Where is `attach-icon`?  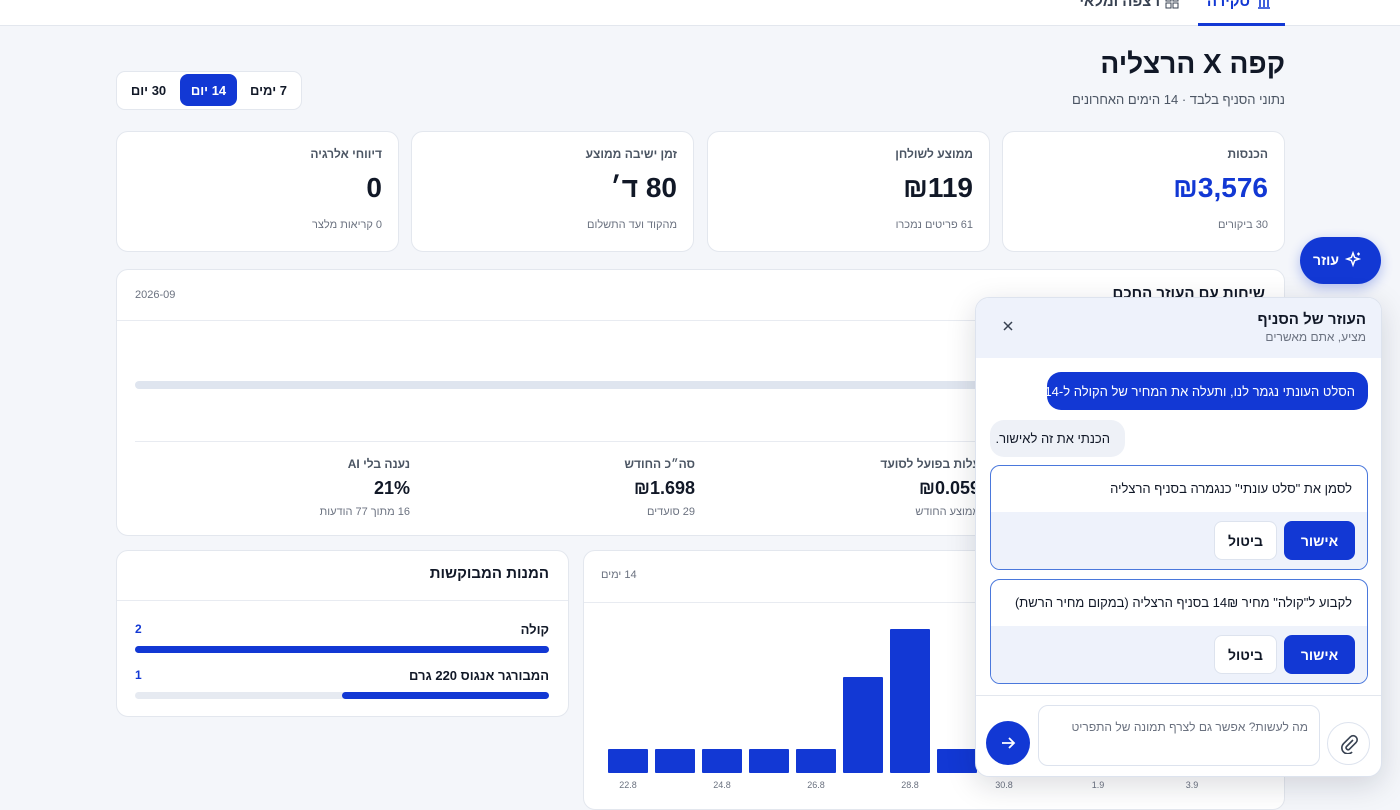 attach-icon is located at coordinates (1349, 744).